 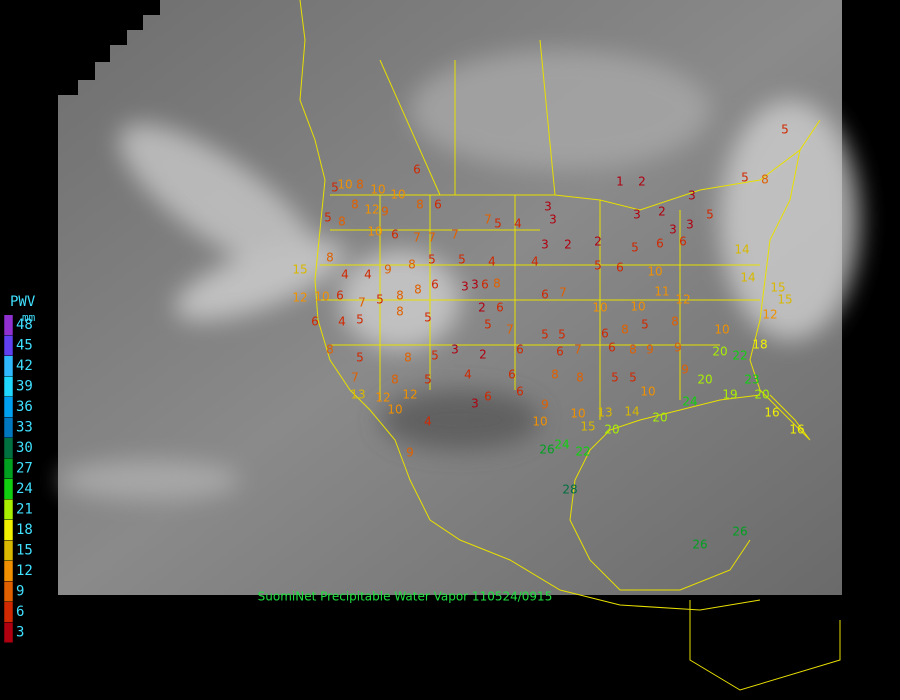 I want to click on station-value: 24, so click(x=689, y=402).